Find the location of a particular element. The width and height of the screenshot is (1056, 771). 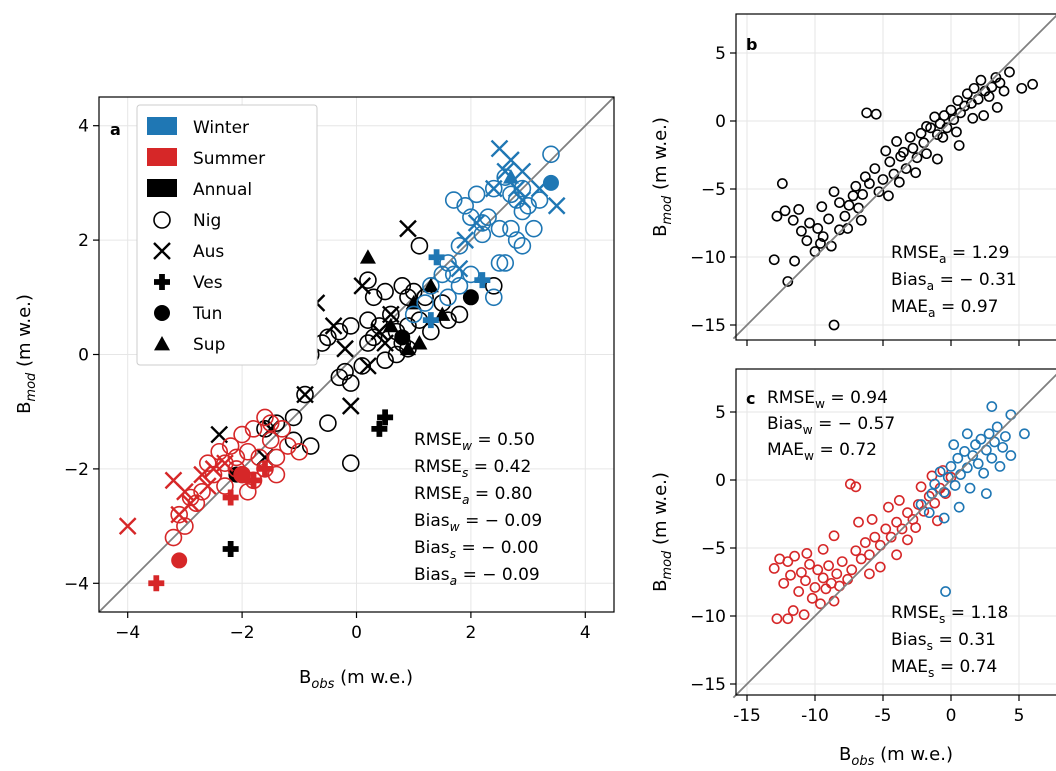

point-winter-tun is located at coordinates (550, 182).